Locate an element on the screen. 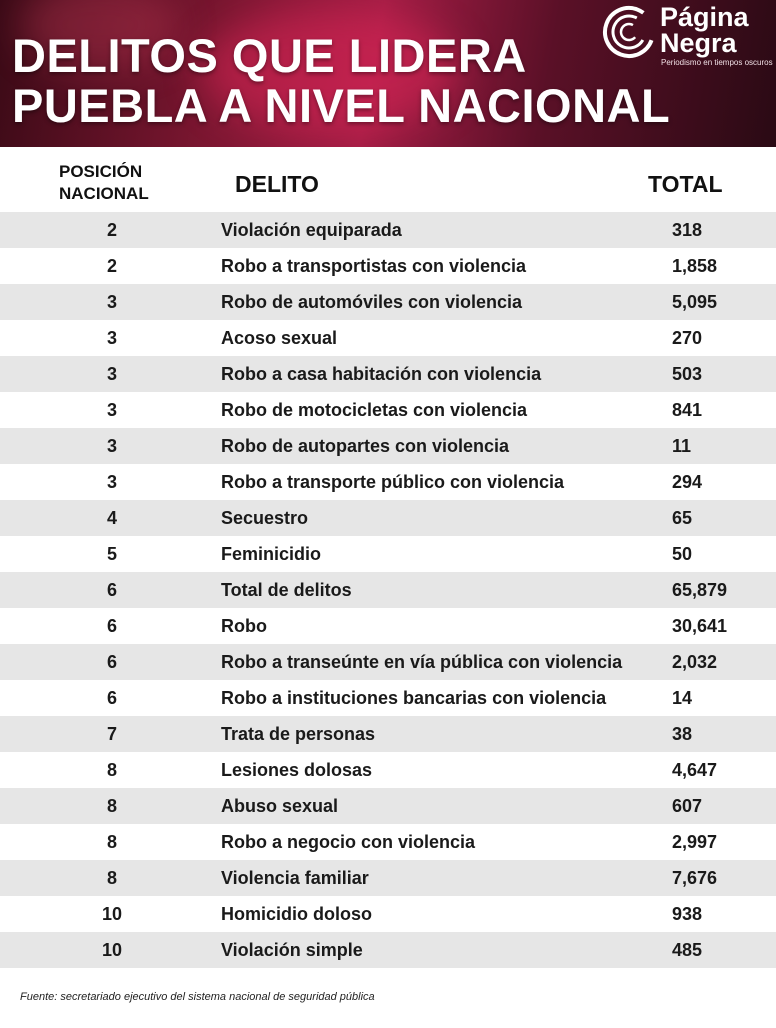 This screenshot has width=776, height=1028. table-row: 2 Violación equiparada 318 is located at coordinates (388, 230).